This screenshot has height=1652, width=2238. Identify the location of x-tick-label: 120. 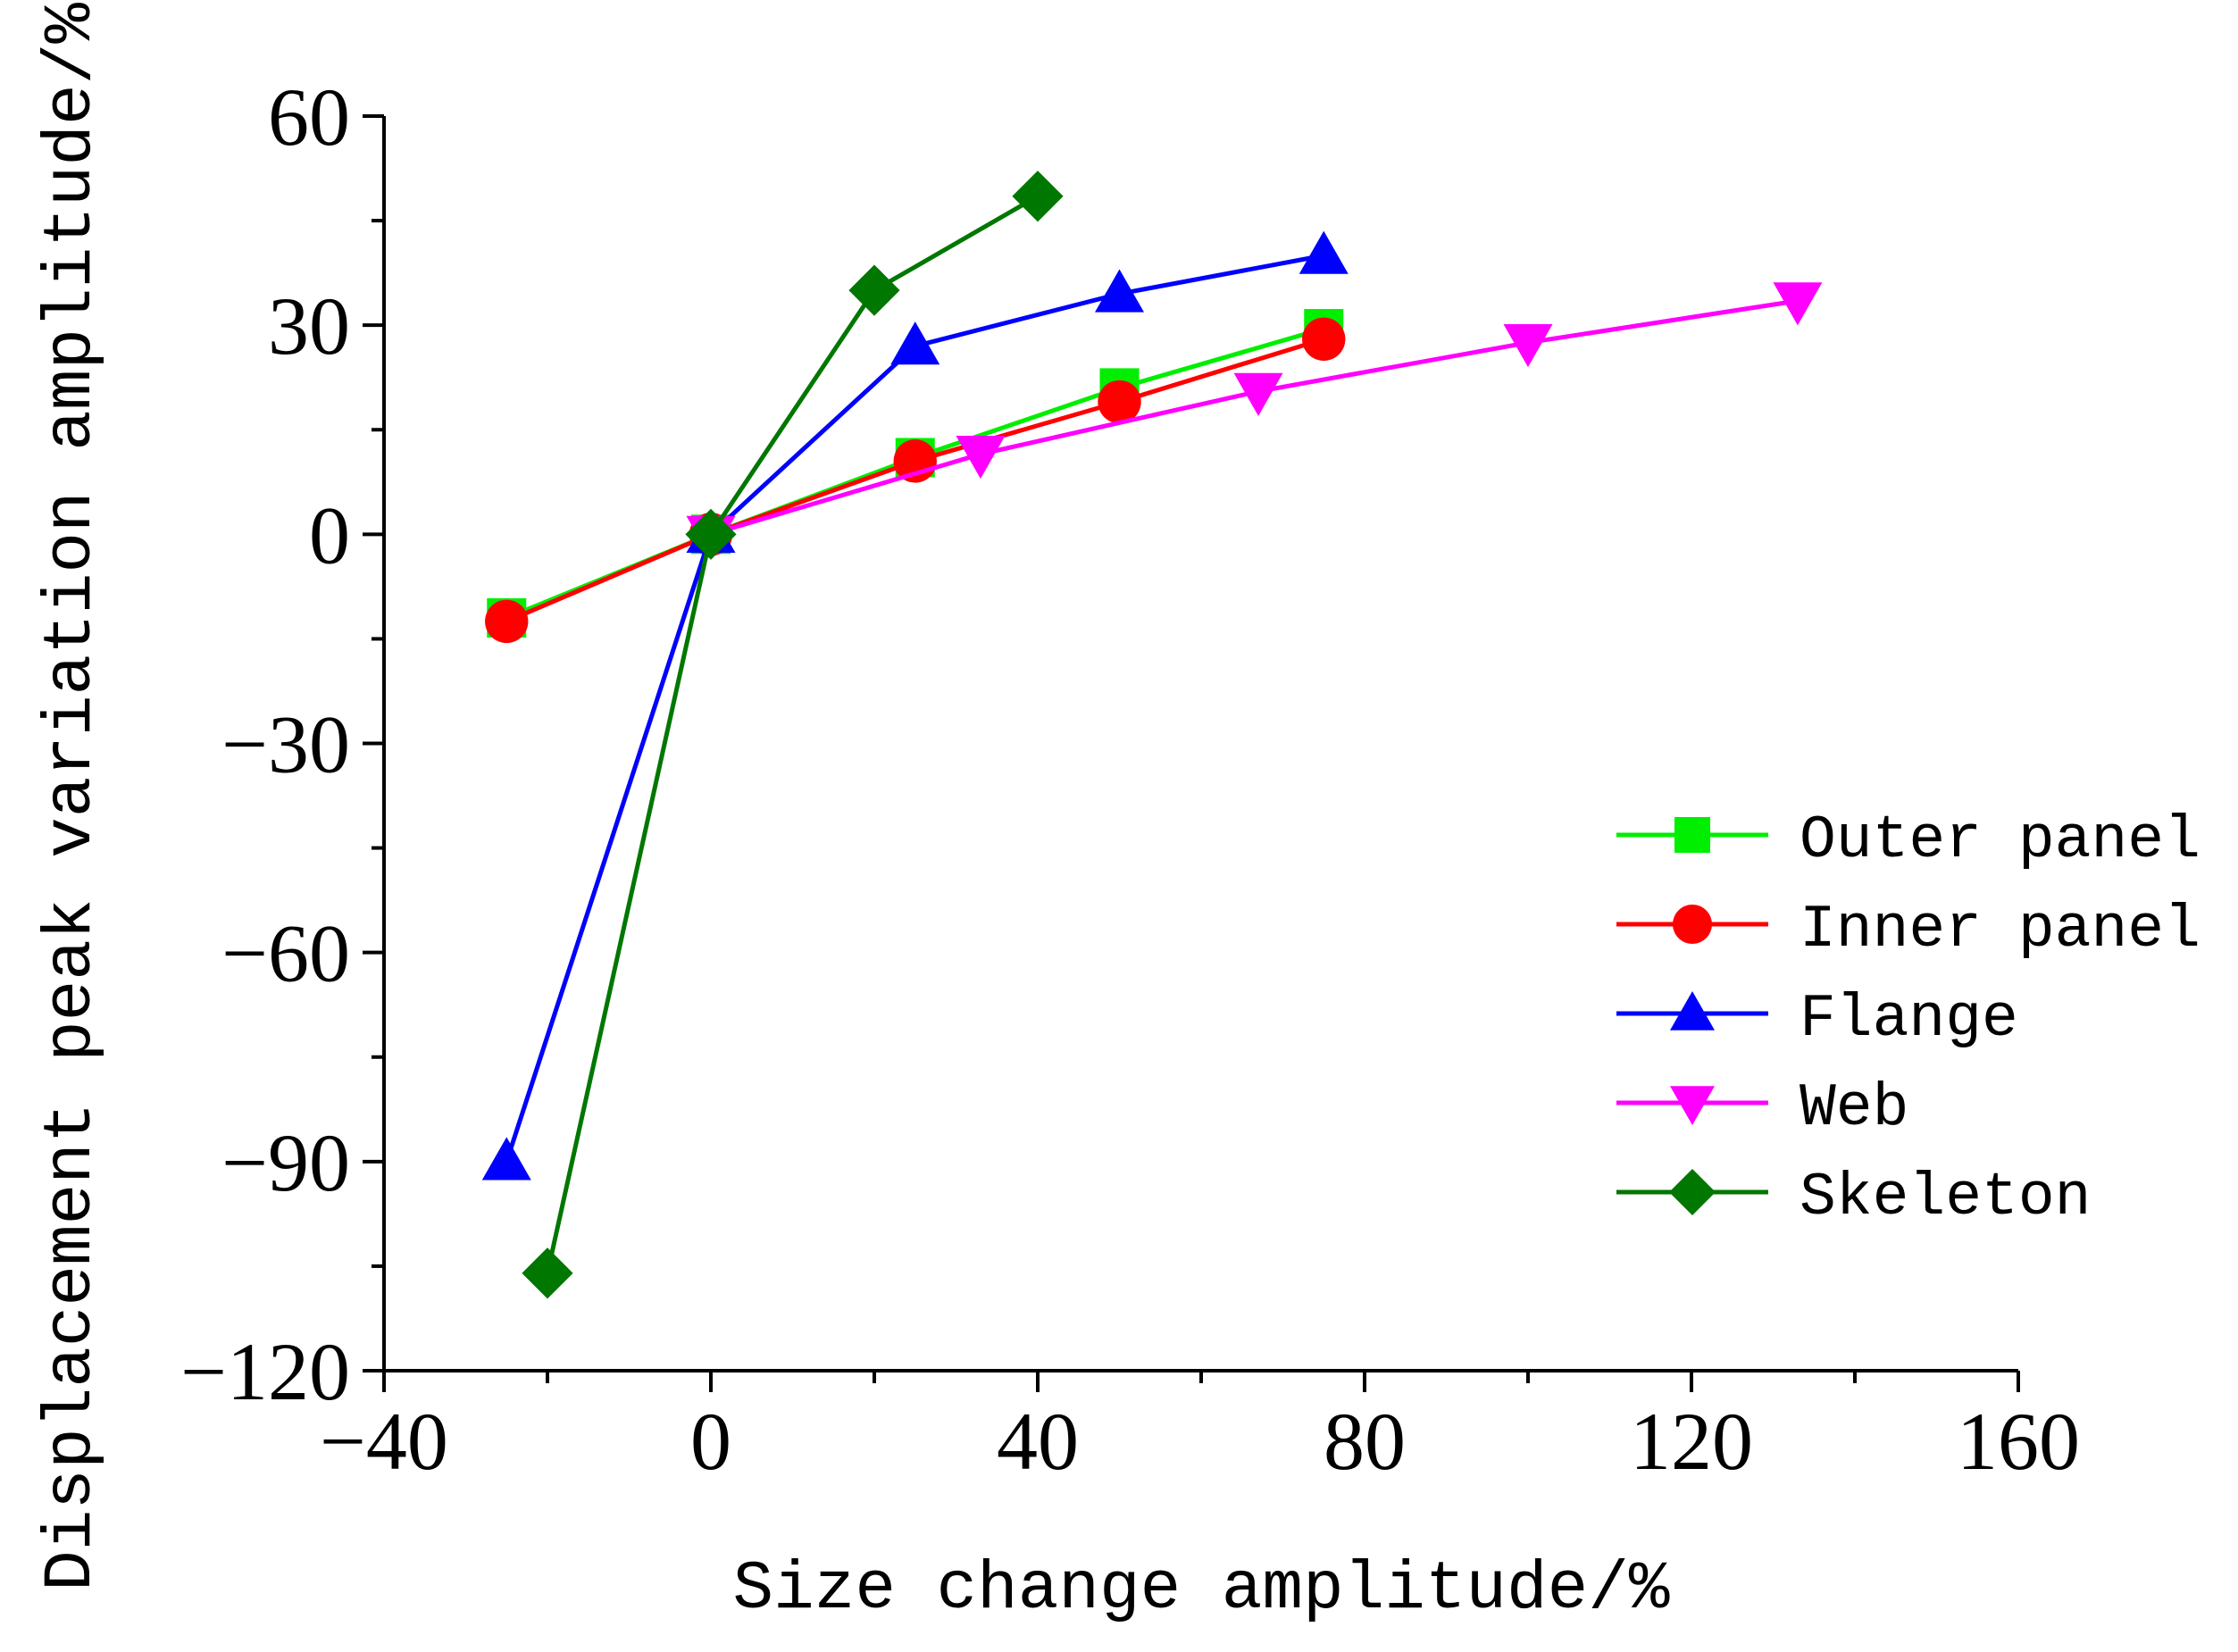
(1691, 1441).